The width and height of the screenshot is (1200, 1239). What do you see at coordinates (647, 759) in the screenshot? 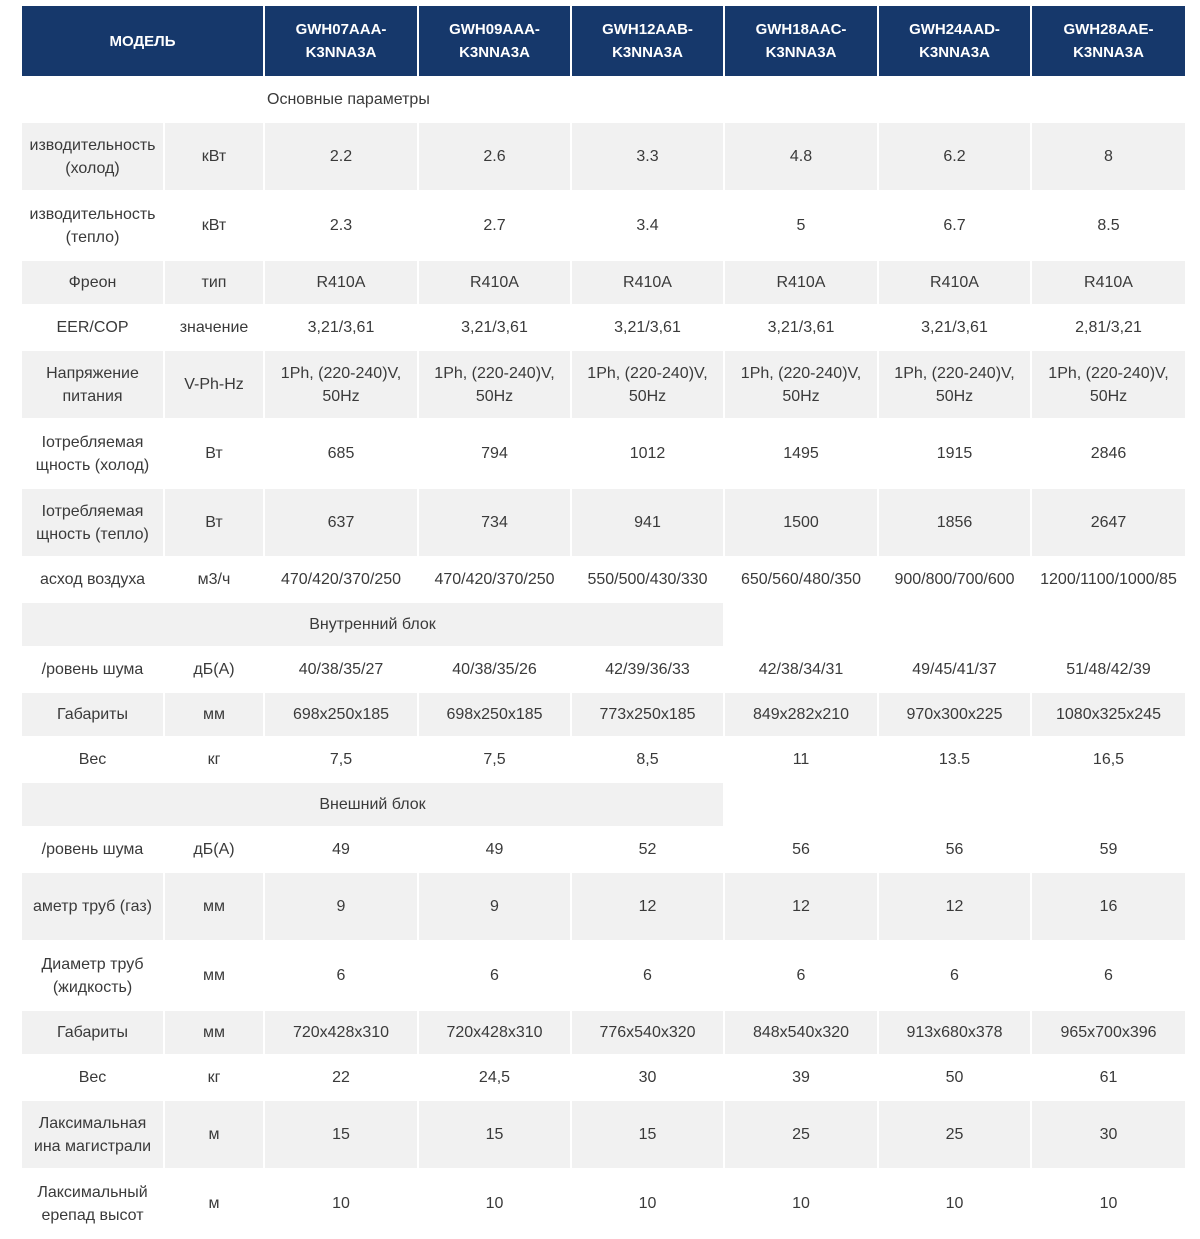
I see `value-cell: 8,5` at bounding box center [647, 759].